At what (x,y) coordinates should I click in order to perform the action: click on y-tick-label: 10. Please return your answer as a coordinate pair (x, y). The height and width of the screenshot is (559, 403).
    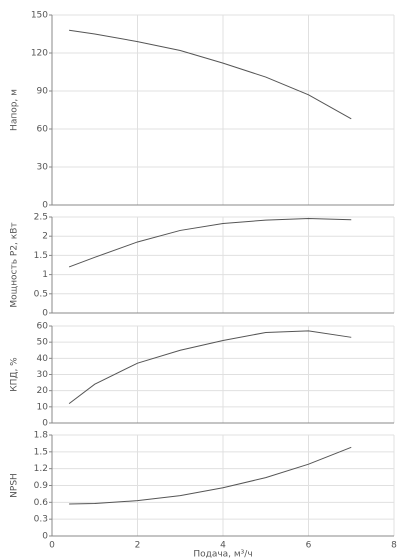
    Looking at the image, I should click on (43, 407).